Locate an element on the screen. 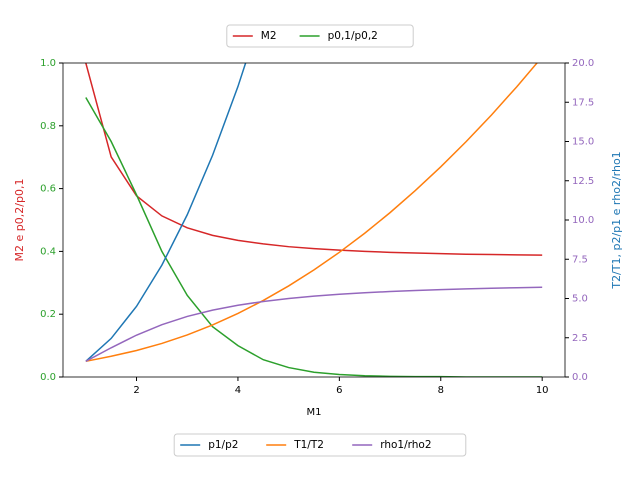  y-tick-label: 0.8 is located at coordinates (48, 126).